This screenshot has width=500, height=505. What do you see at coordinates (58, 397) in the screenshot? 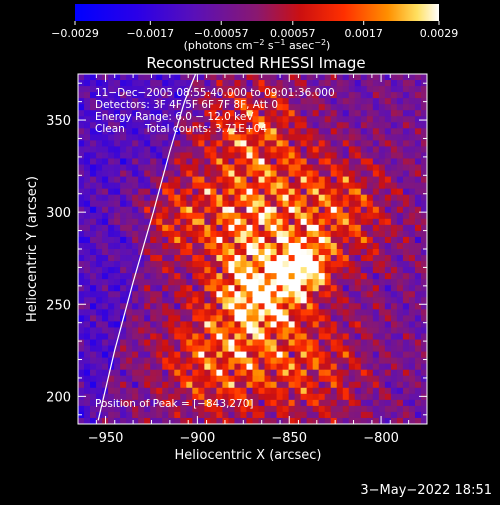
I see `y-tick-label: 200` at bounding box center [58, 397].